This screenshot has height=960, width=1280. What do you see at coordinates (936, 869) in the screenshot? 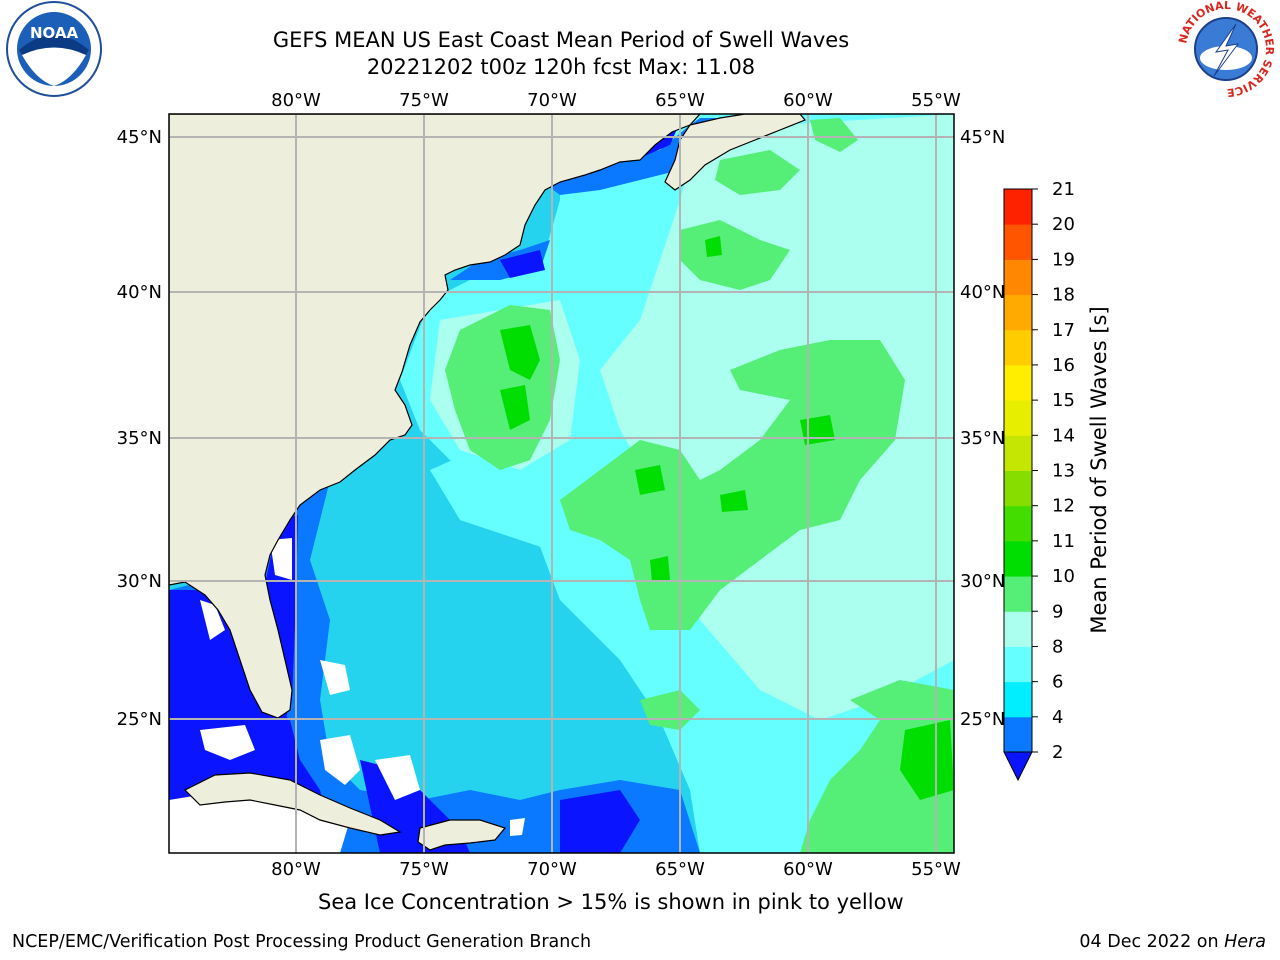
I see `lon-label-bottom: 55°W` at bounding box center [936, 869].